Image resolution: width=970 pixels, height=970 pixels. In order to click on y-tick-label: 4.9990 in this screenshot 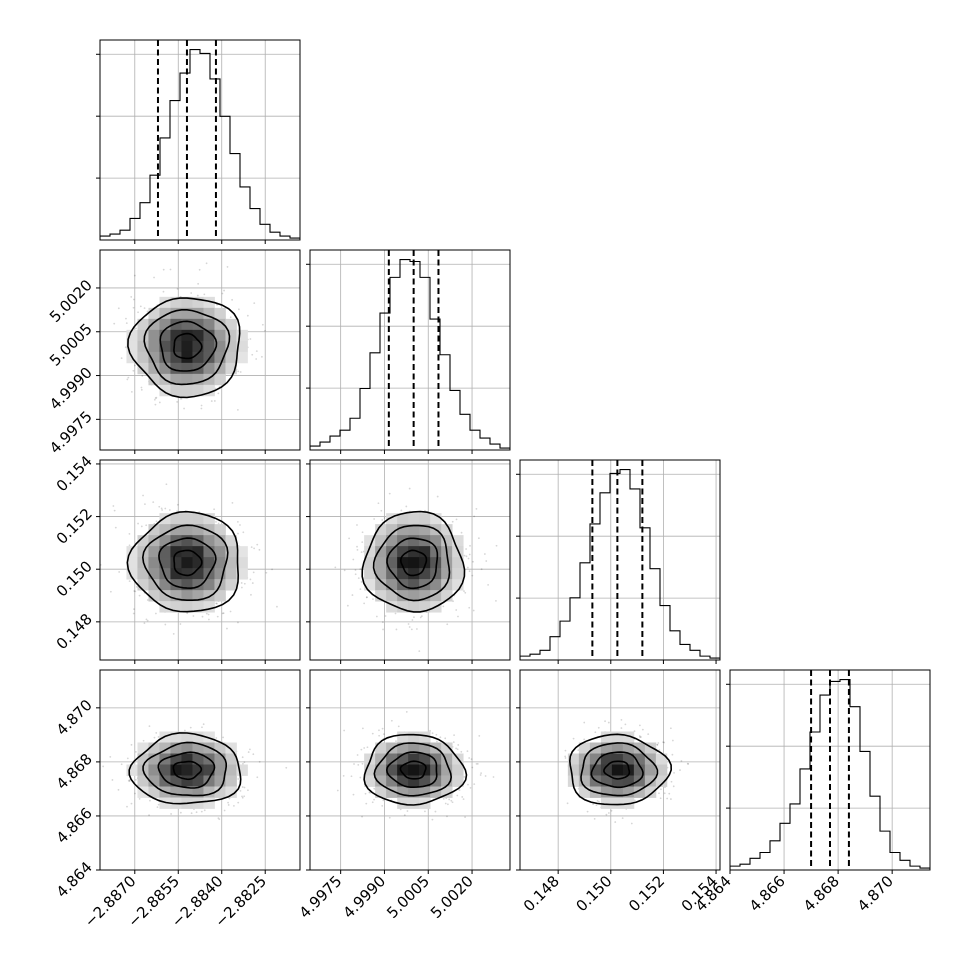, I will do `click(71, 389)`.